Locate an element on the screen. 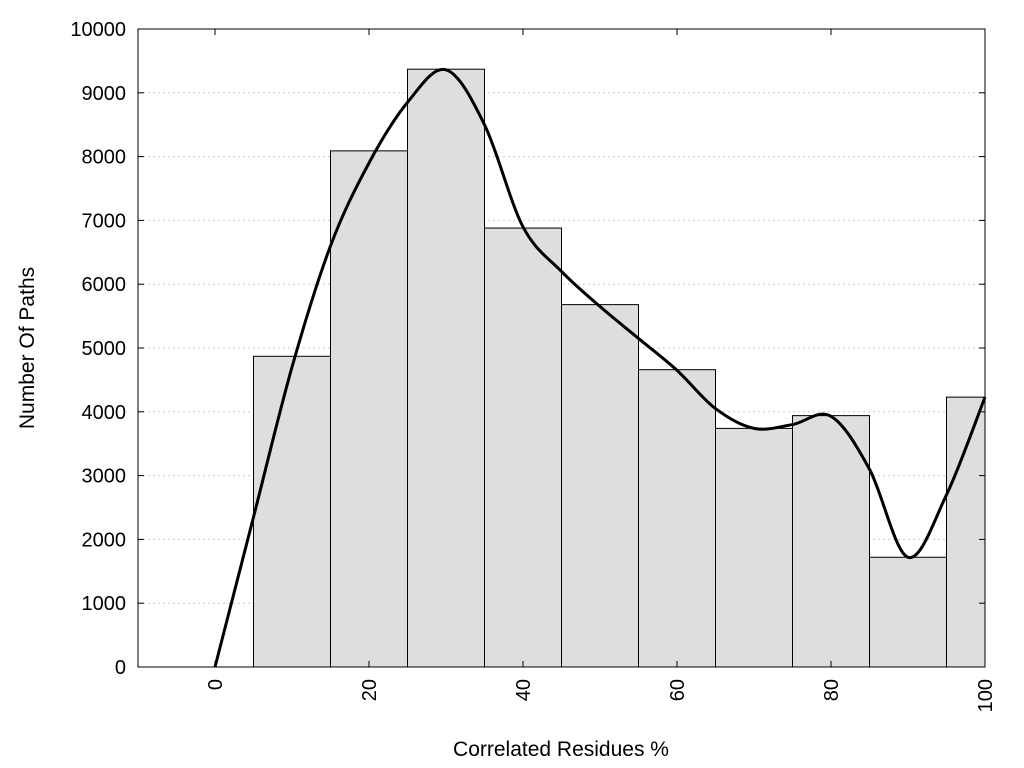  x-tick-label: 80 is located at coordinates (832, 690).